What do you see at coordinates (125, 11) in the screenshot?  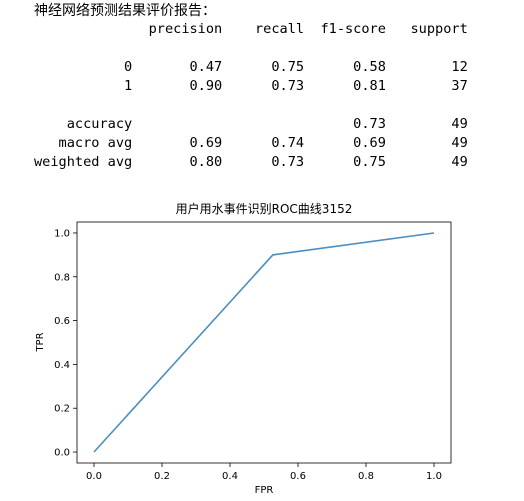 I see `report-heading: 神经网络预测结果评价报告：` at bounding box center [125, 11].